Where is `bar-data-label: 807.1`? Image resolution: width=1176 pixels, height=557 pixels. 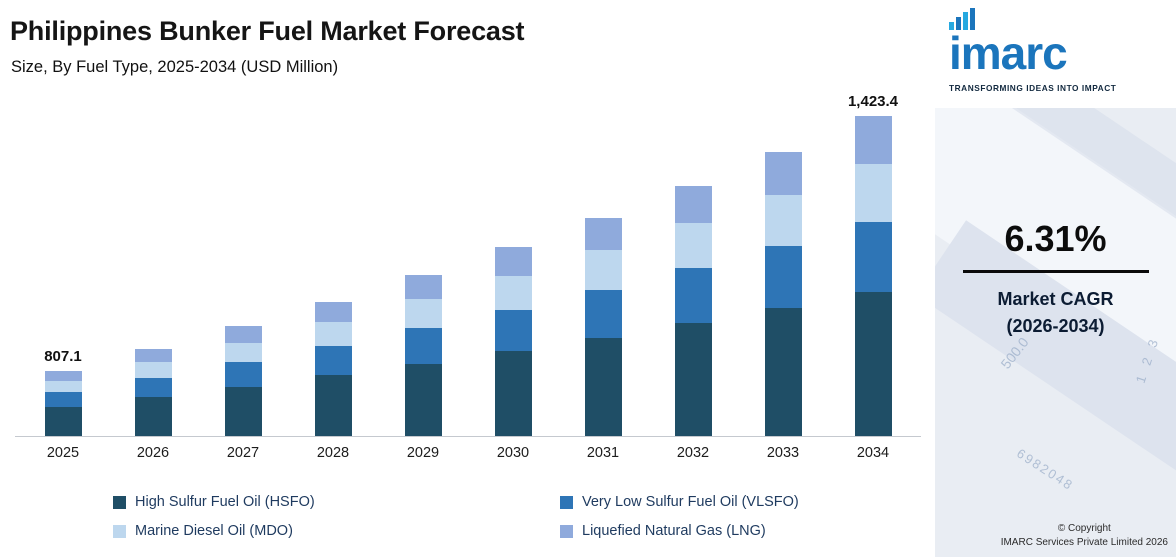 bar-data-label: 807.1 is located at coordinates (63, 356).